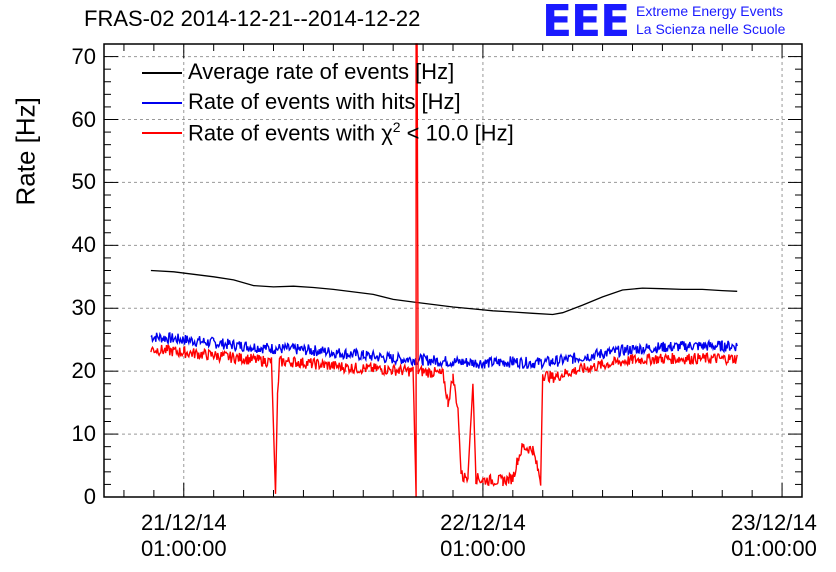 The image size is (836, 572). I want to click on eee-line2: La Scienza nelle Scuole, so click(711, 29).